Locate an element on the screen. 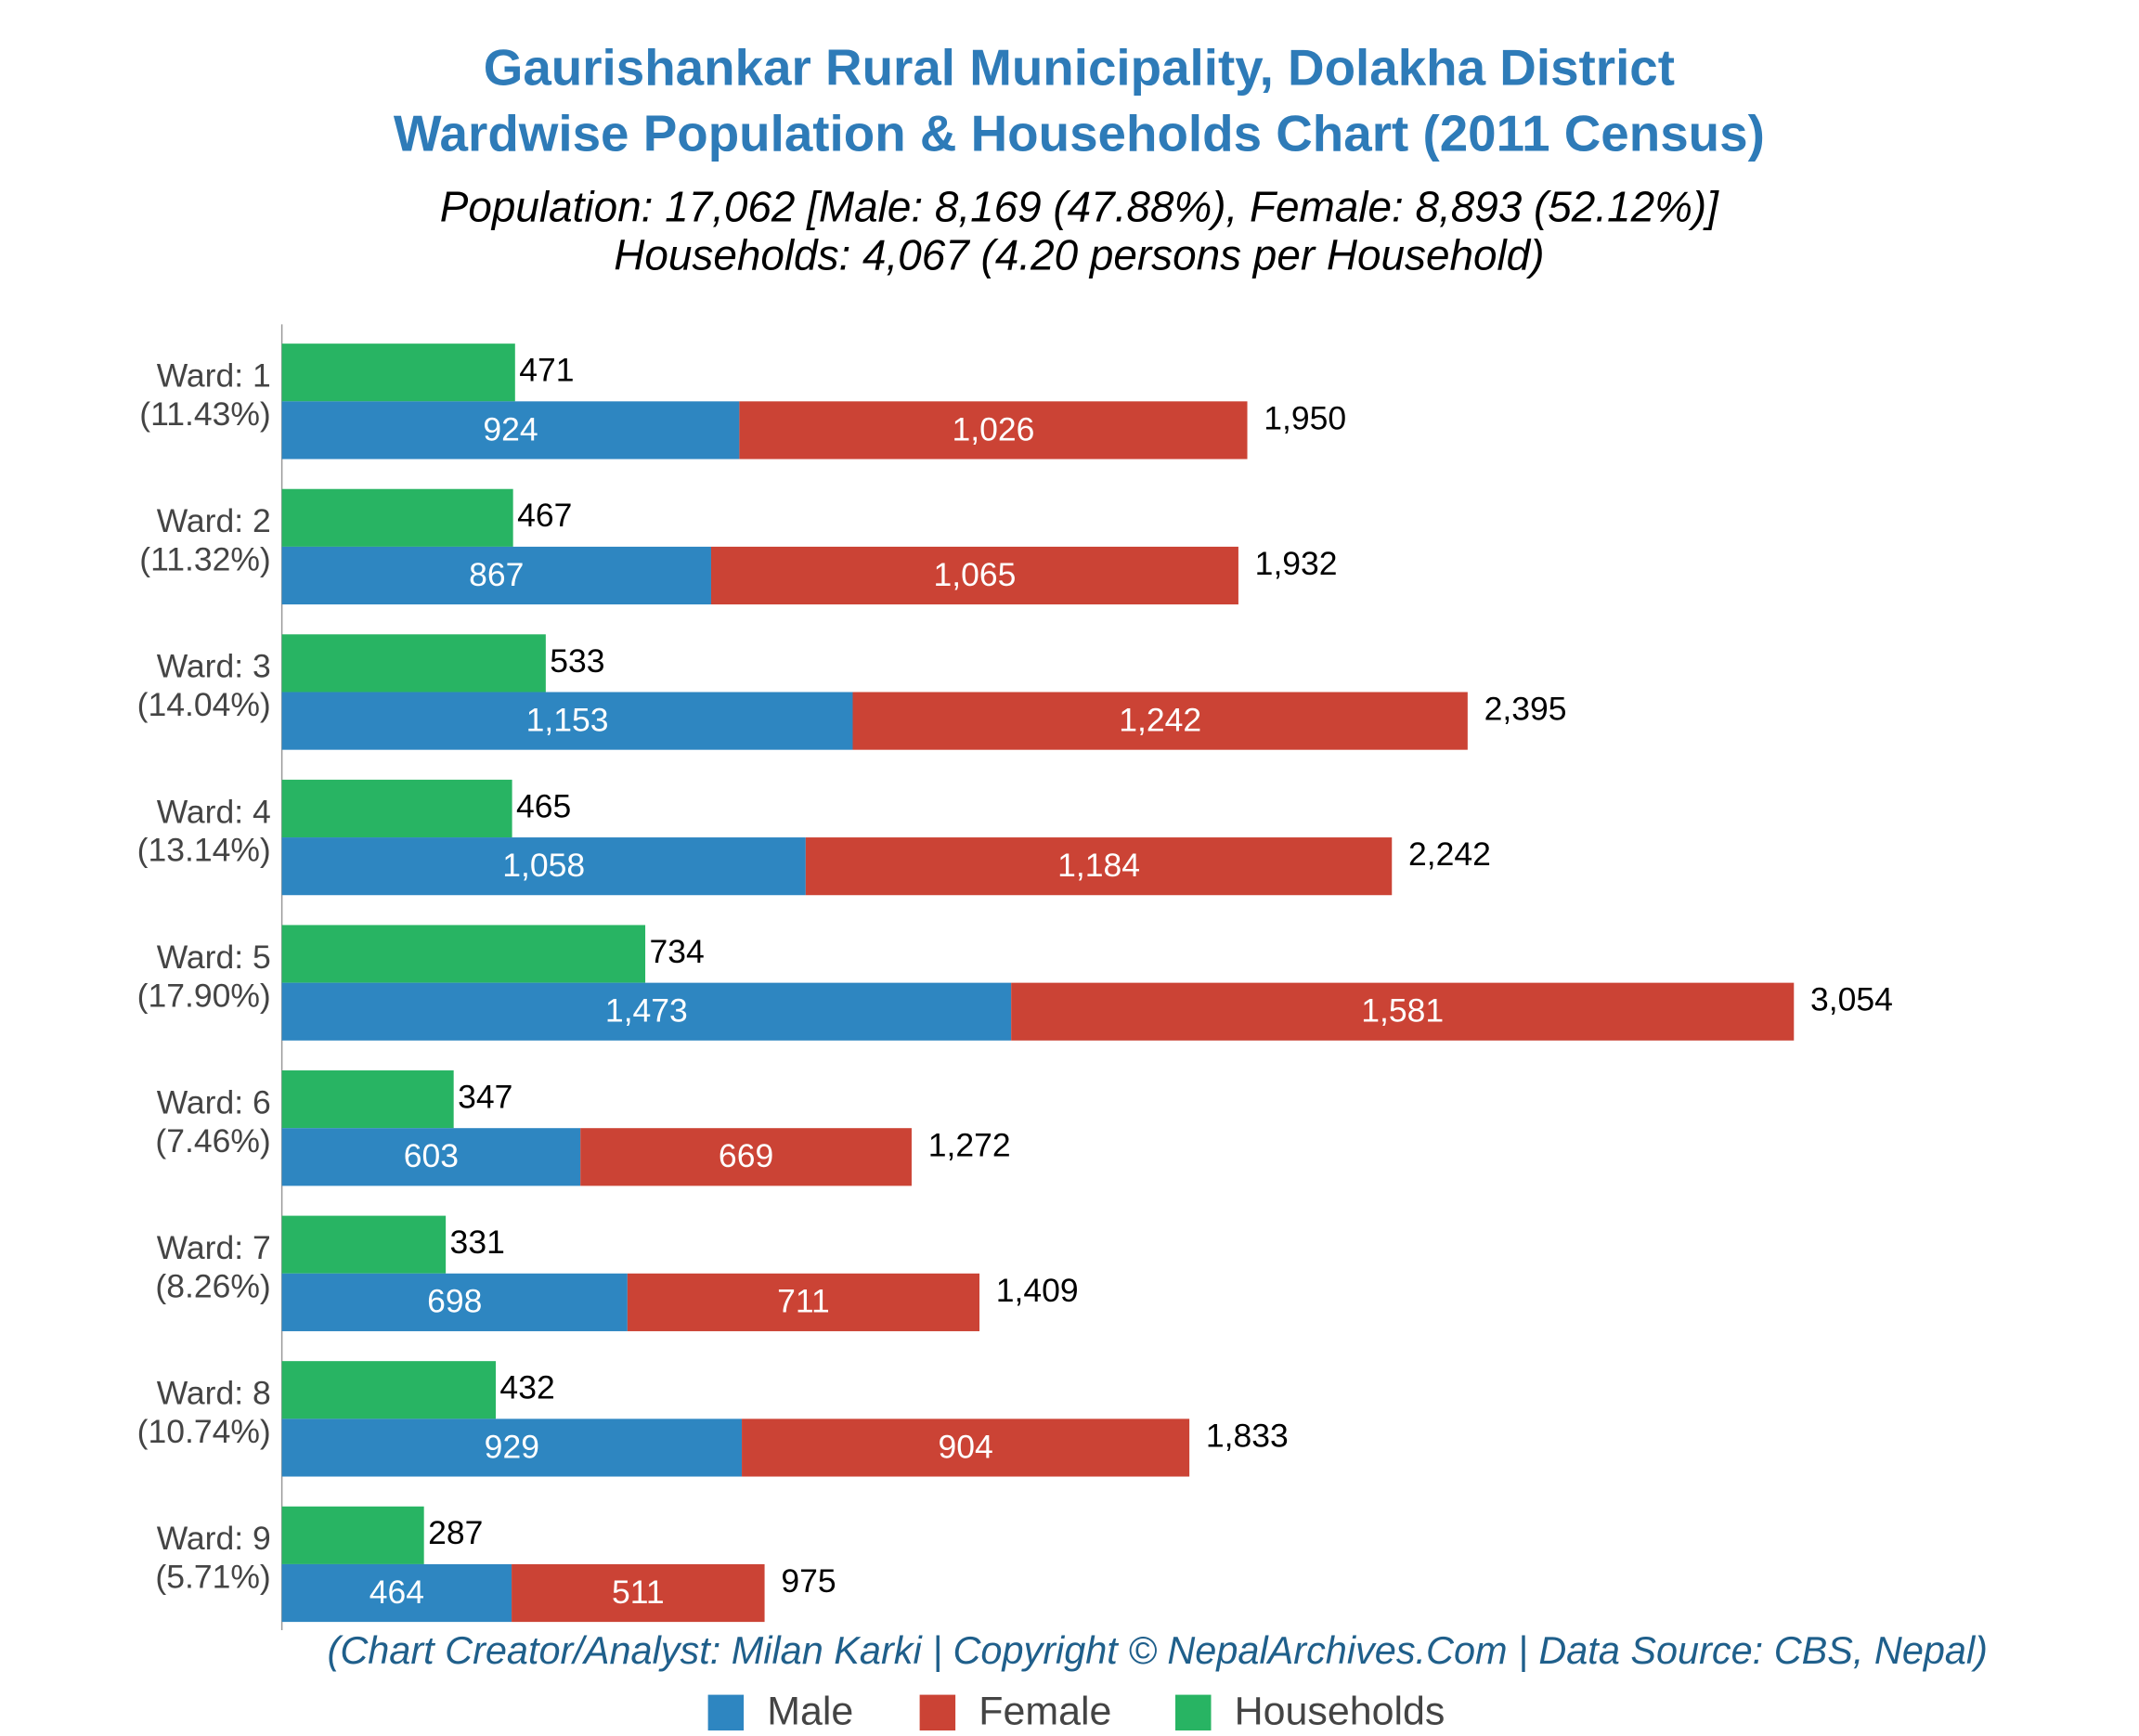 Image resolution: width=2139 pixels, height=1736 pixels. data-label: 1,153 is located at coordinates (567, 719).